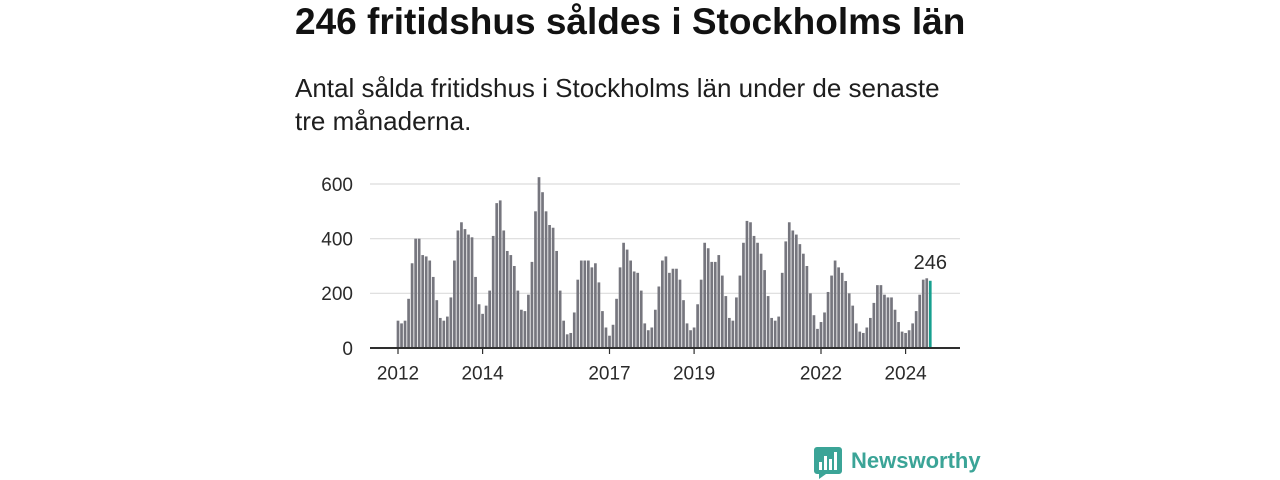 The width and height of the screenshot is (1280, 480). Describe the element at coordinates (337, 294) in the screenshot. I see `y-tick-label: 200` at that location.